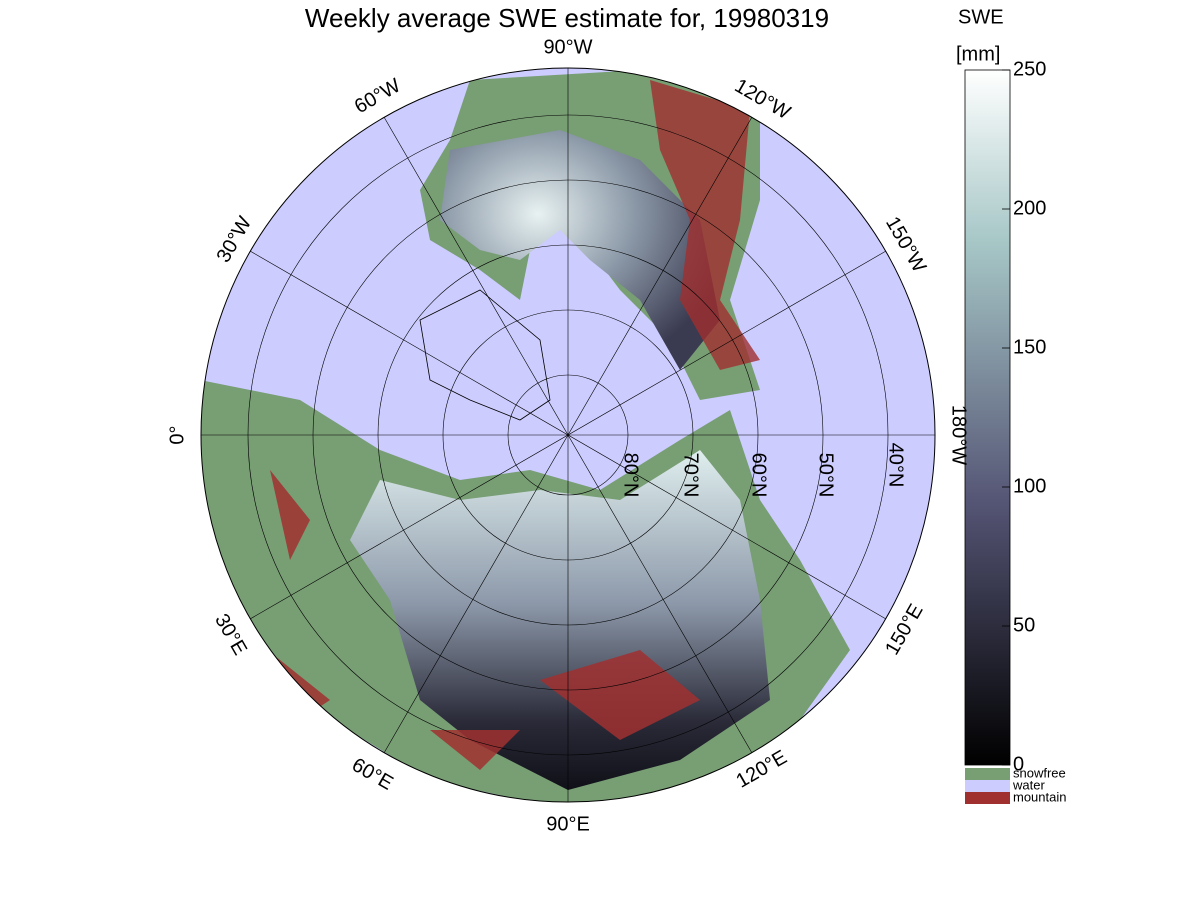 The height and width of the screenshot is (900, 1200). What do you see at coordinates (465, 620) in the screenshot?
I see `mountain-eu` at bounding box center [465, 620].